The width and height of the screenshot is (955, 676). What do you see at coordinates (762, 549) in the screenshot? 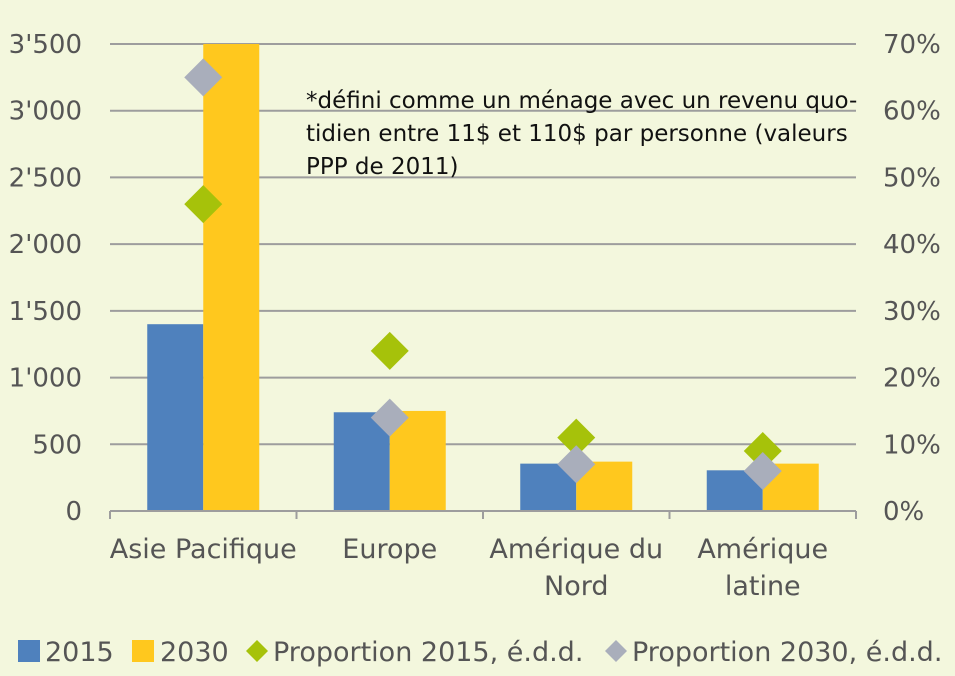
I see `category-label: Amérique` at bounding box center [762, 549].